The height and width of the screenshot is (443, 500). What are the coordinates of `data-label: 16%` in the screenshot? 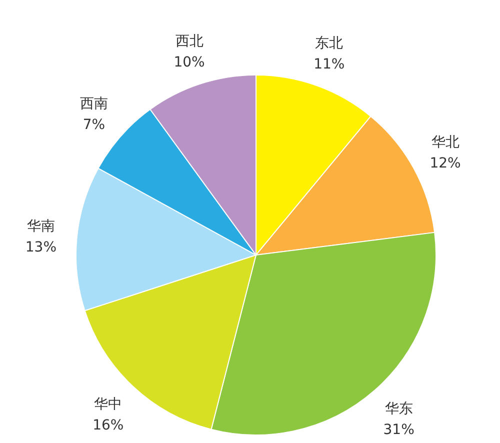 It's located at (108, 425).